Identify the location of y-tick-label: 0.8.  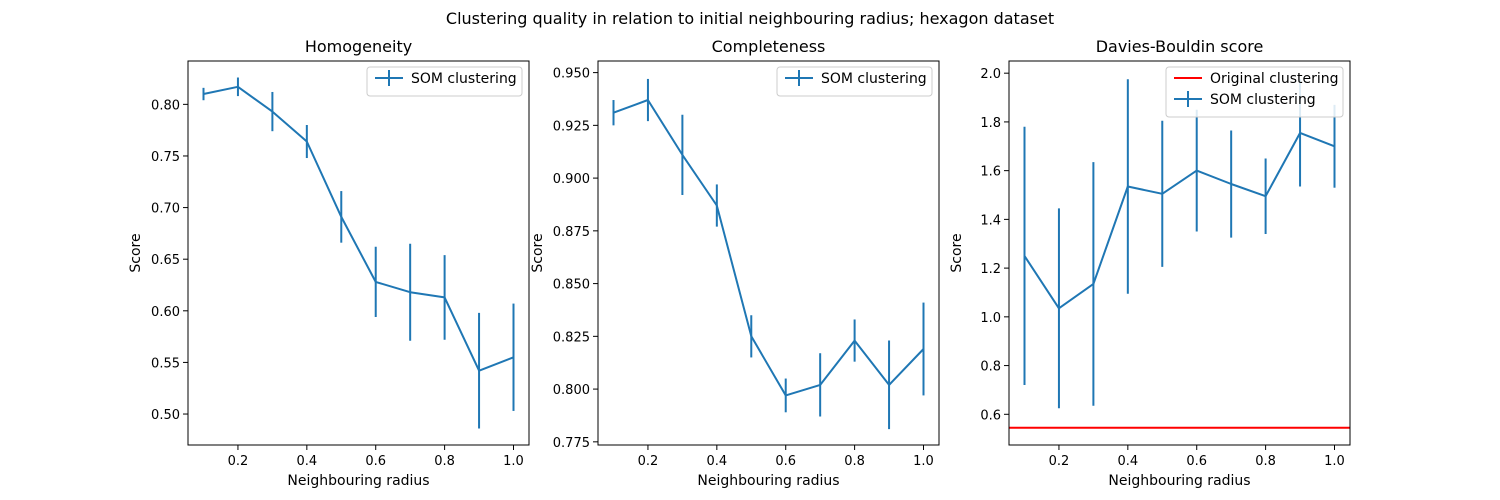
(990, 367).